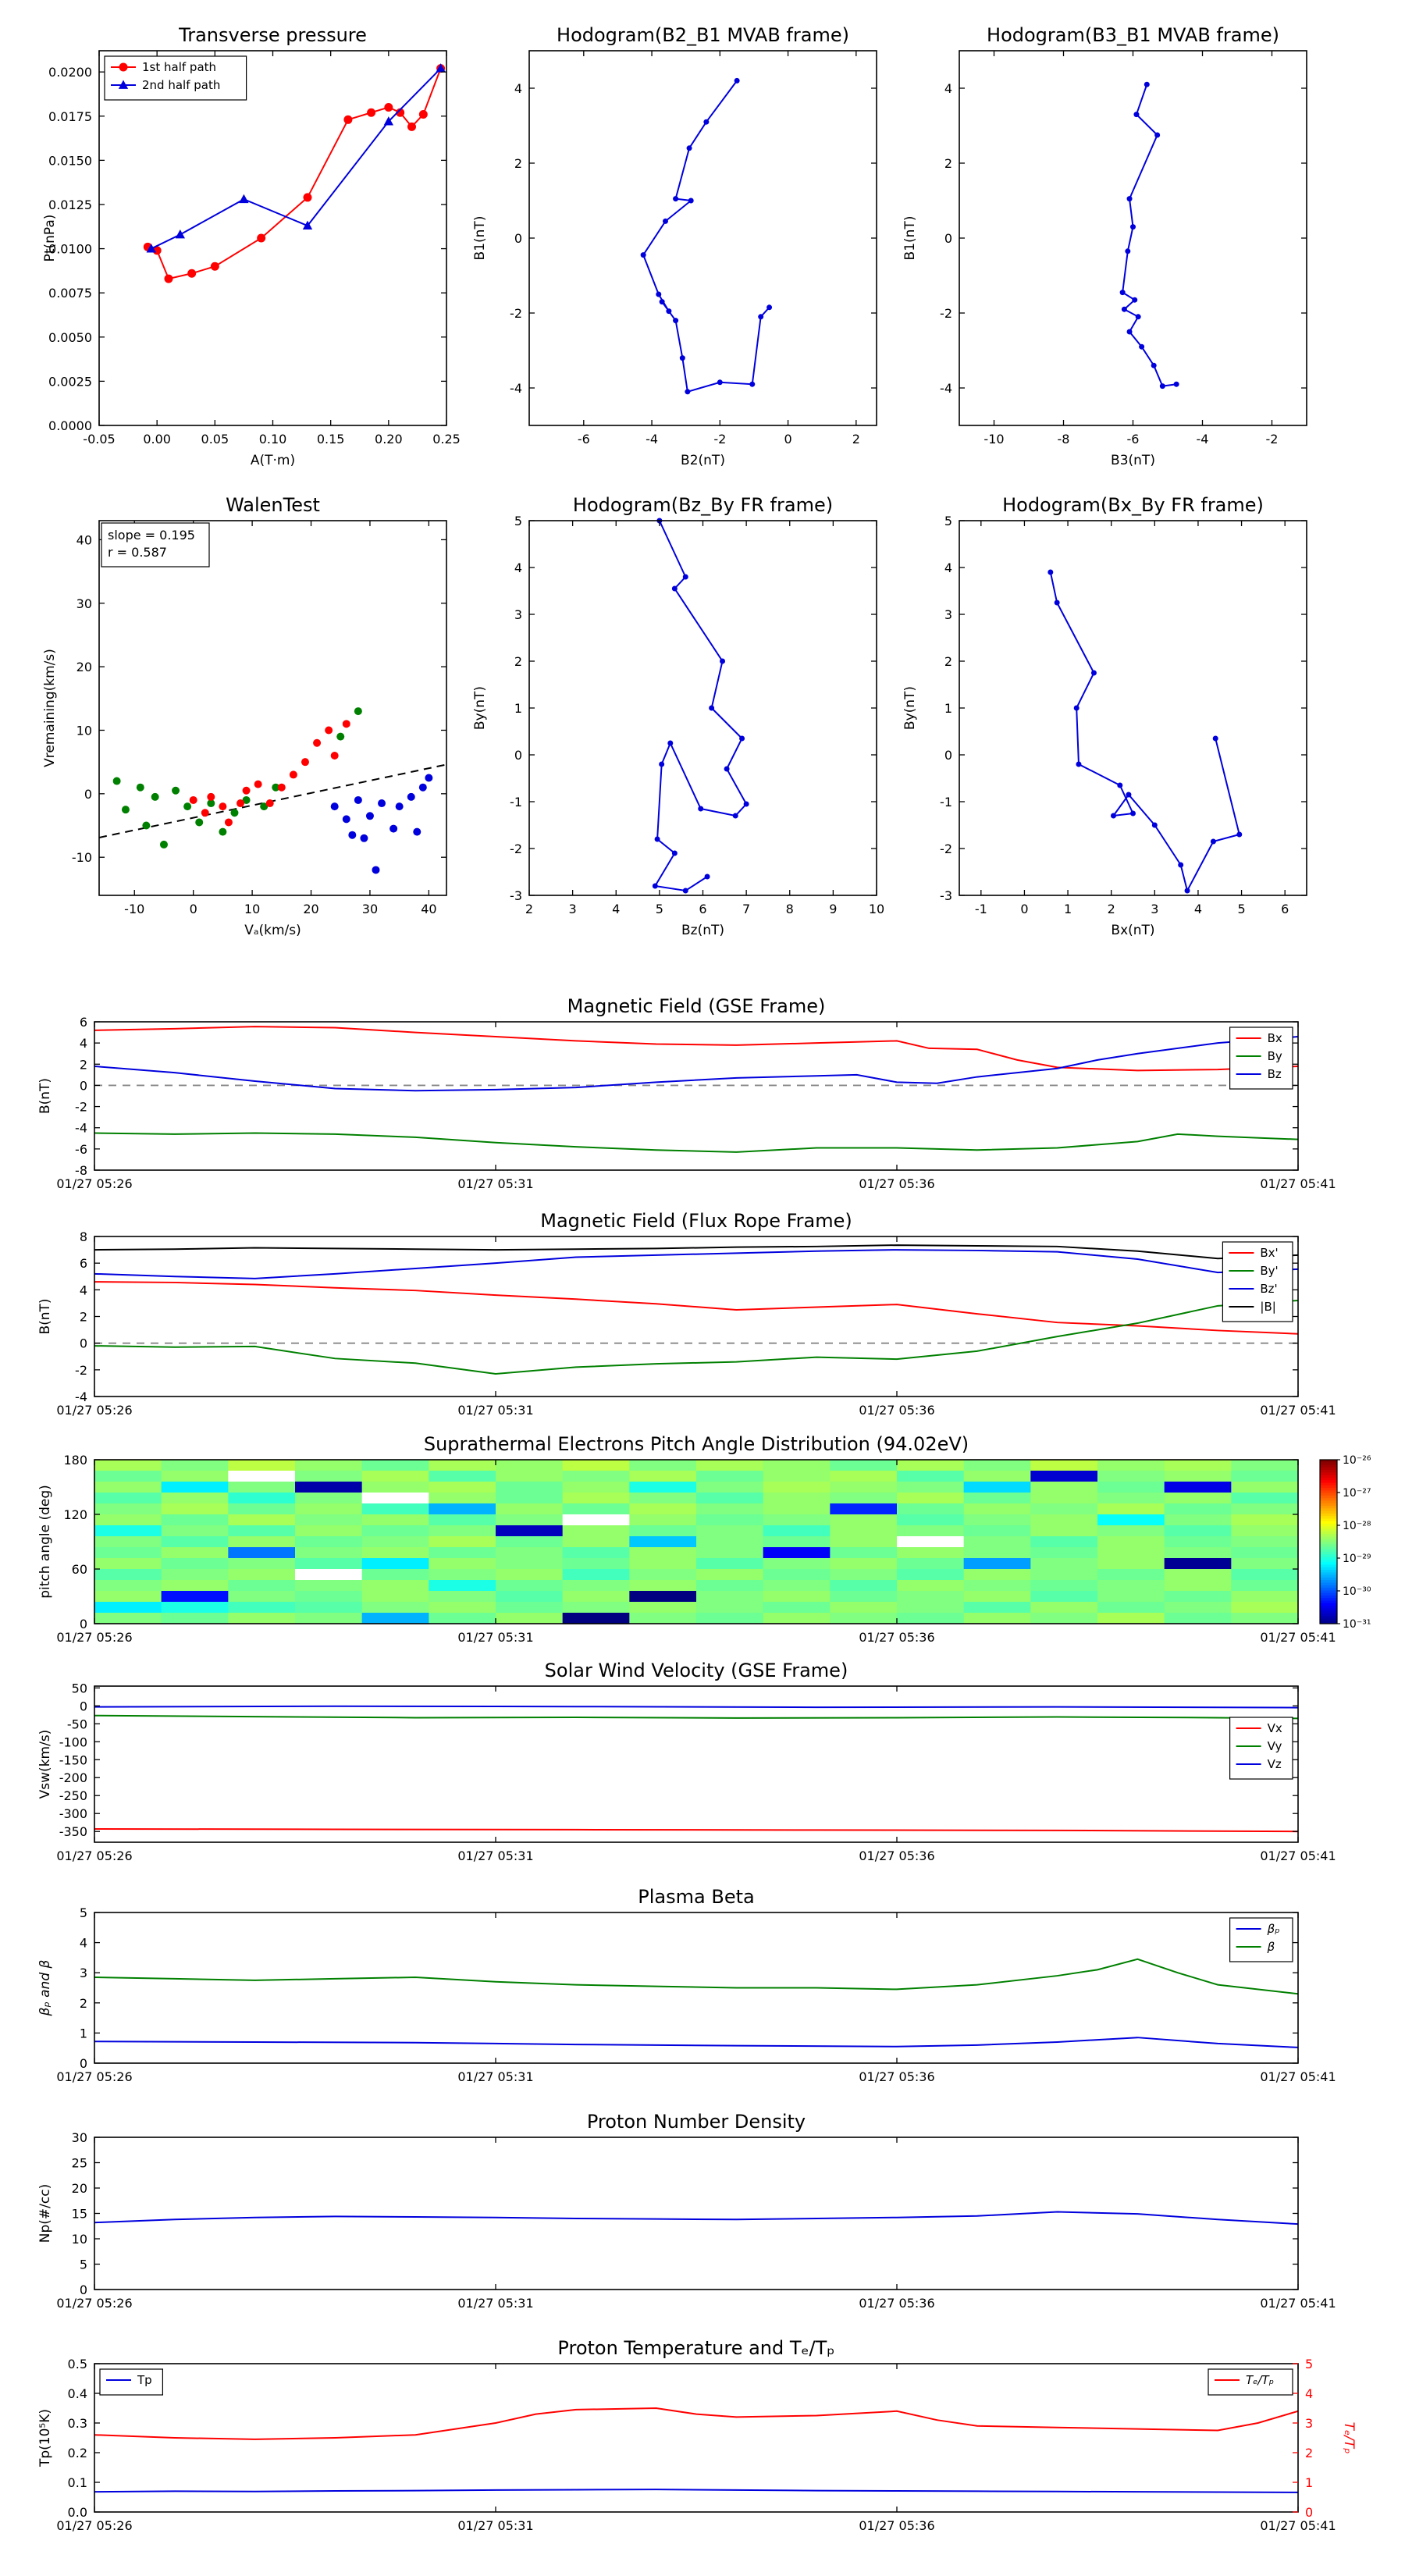 This screenshot has height=2576, width=1405. What do you see at coordinates (1269, 1253) in the screenshot?
I see `svg-text: Bx'` at bounding box center [1269, 1253].